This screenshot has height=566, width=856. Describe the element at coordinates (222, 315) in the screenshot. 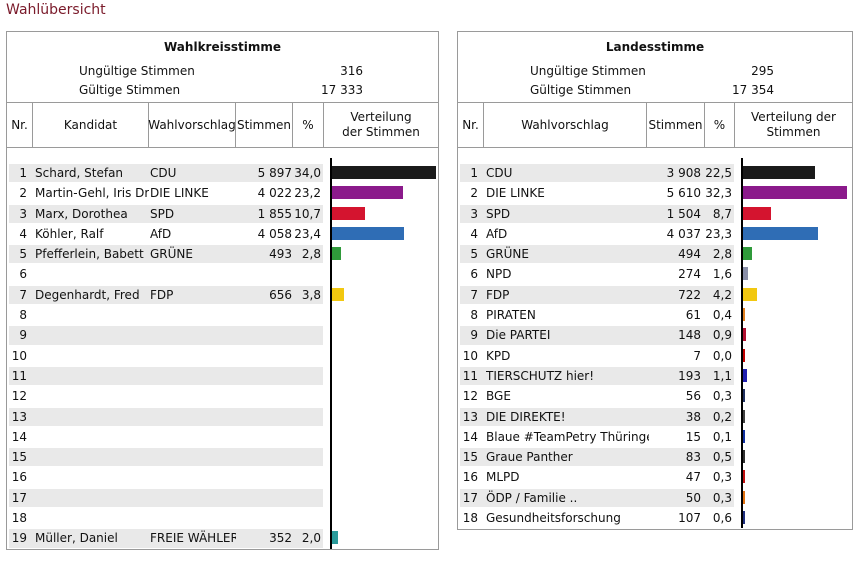

I see `table-row: 8` at that location.